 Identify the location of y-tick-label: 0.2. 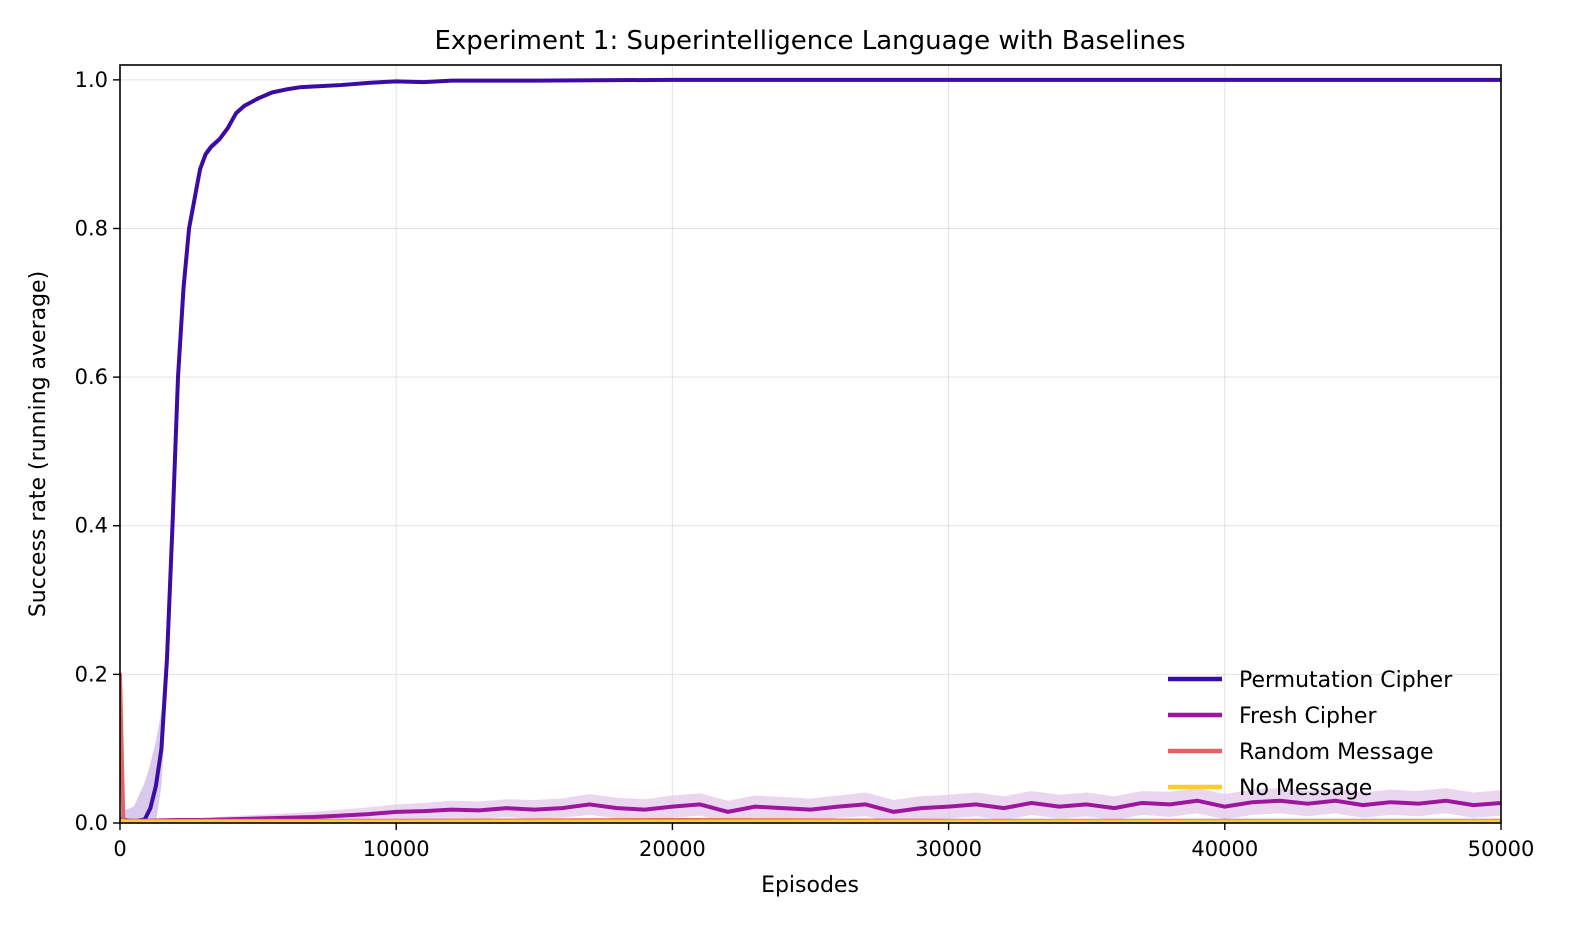
(91, 674).